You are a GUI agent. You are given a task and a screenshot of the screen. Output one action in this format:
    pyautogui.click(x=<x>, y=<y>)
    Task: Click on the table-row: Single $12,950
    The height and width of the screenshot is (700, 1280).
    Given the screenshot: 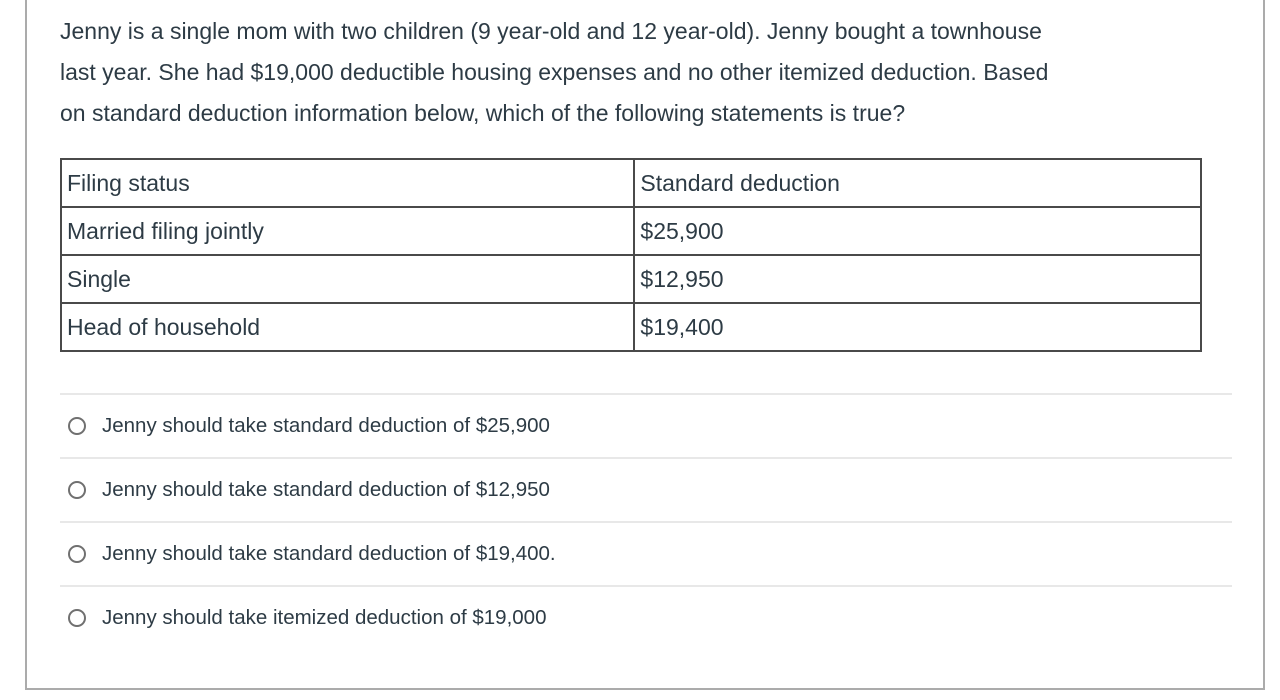 What is the action you would take?
    pyautogui.click(x=630, y=279)
    